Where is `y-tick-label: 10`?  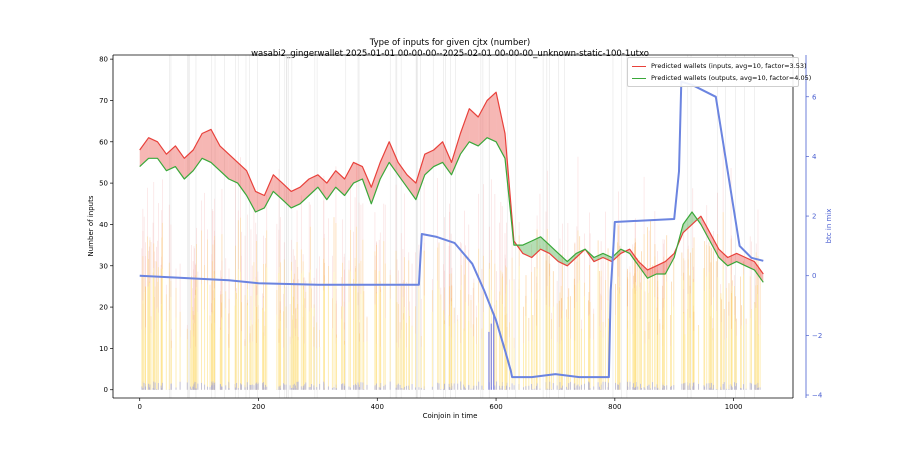
y-tick-label: 10 is located at coordinates (103, 349).